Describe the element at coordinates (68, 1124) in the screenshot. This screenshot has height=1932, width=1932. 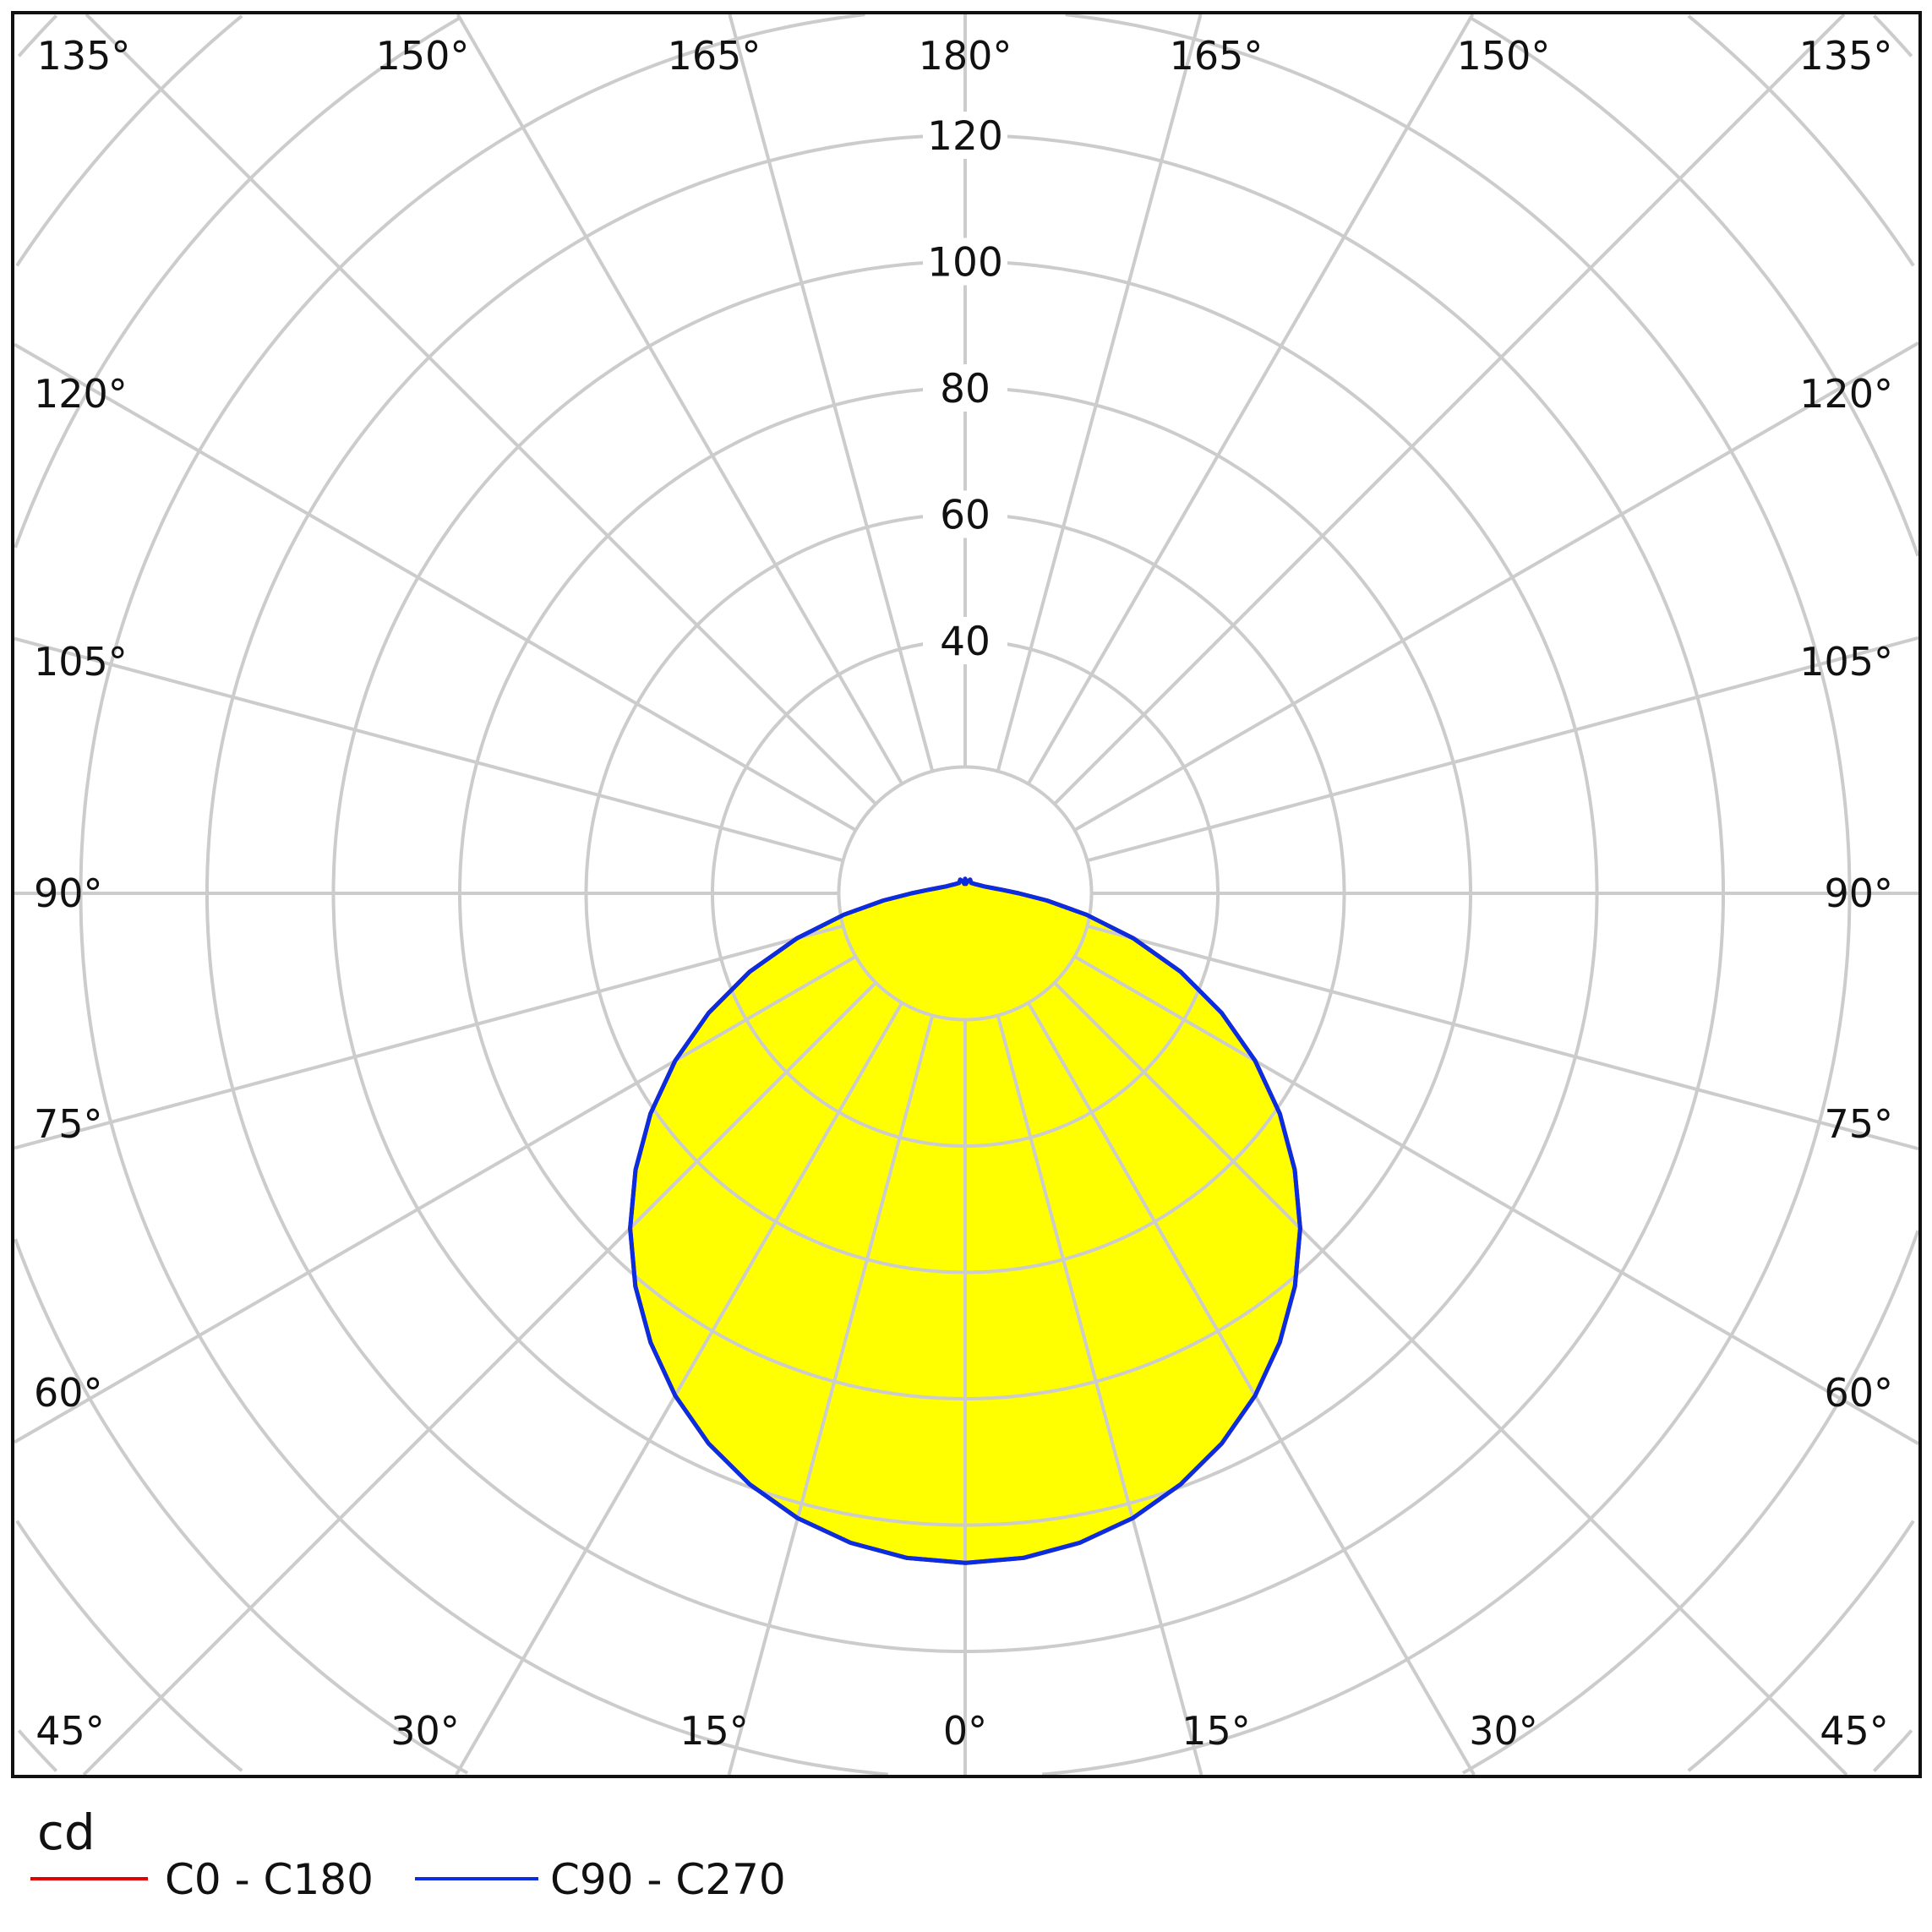
I see `angle-label-left: 75°` at that location.